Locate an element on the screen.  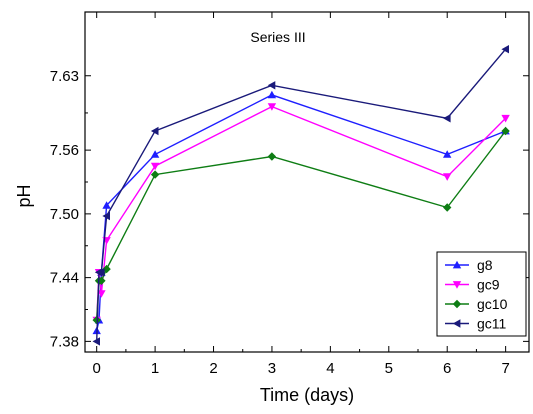
x-tick-label: 4 is located at coordinates (330, 368).